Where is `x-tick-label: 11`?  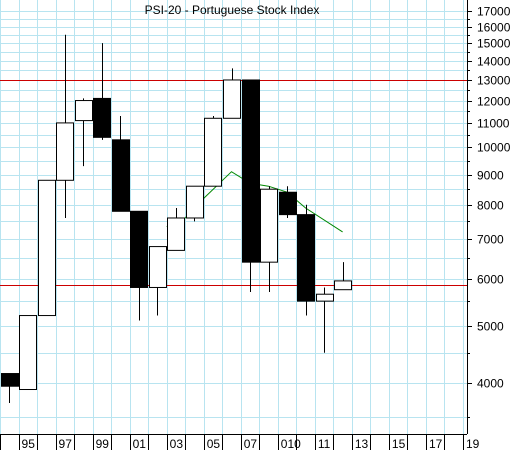 x-tick-label: 11 is located at coordinates (324, 444).